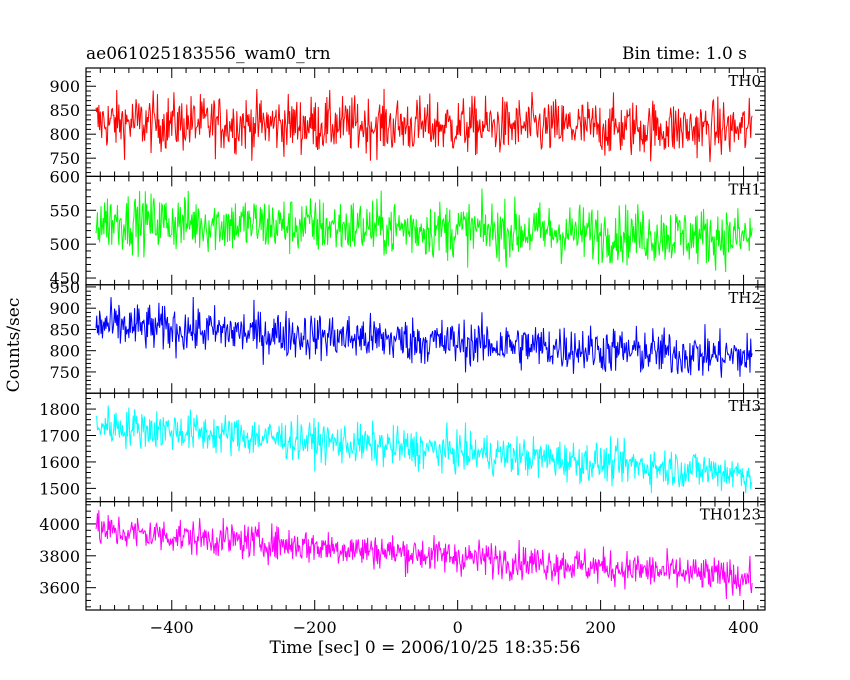 This screenshot has height=680, width=850. Describe the element at coordinates (59, 409) in the screenshot. I see `y-tick-label: 1800` at that location.